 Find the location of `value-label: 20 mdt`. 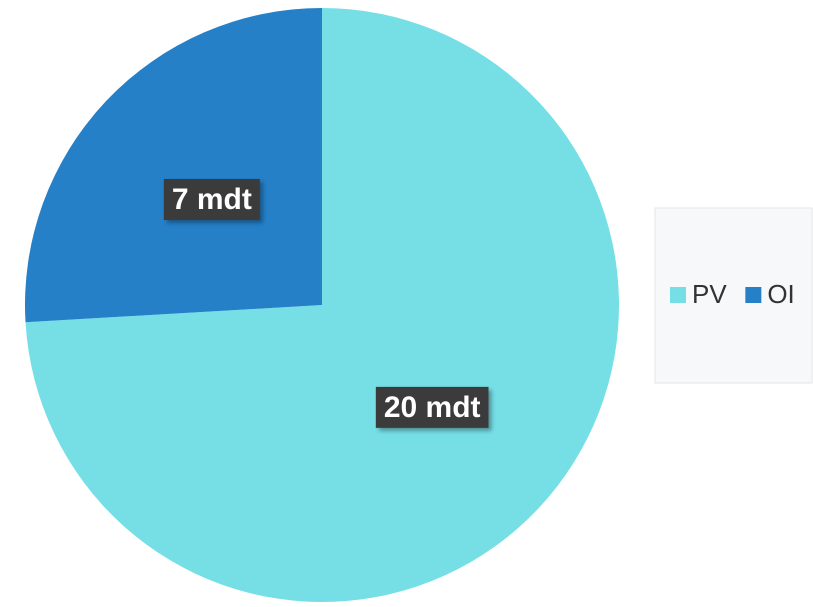

value-label: 20 mdt is located at coordinates (432, 407).